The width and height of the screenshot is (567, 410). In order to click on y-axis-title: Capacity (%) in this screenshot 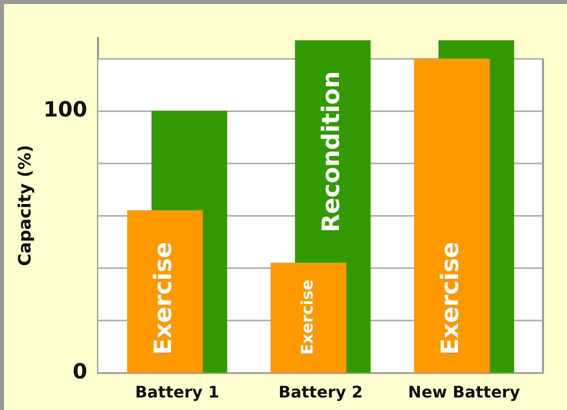, I will do `click(26, 205)`.